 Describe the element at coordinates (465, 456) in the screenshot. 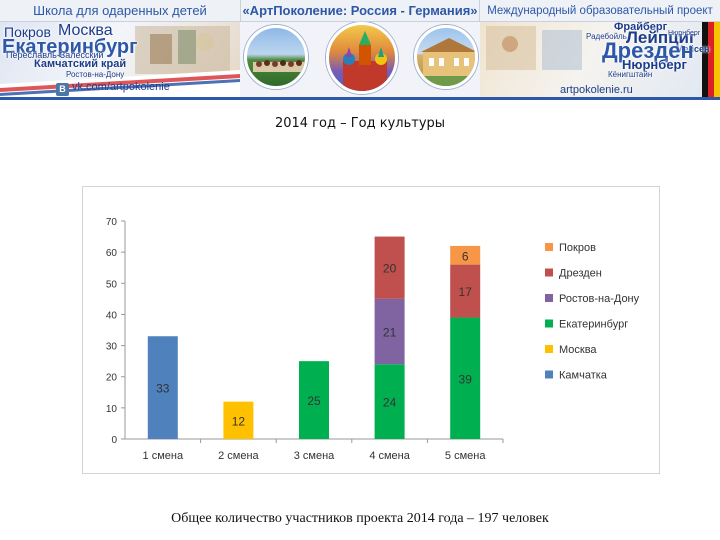

I see `x-tick-label: 5 смена` at that location.